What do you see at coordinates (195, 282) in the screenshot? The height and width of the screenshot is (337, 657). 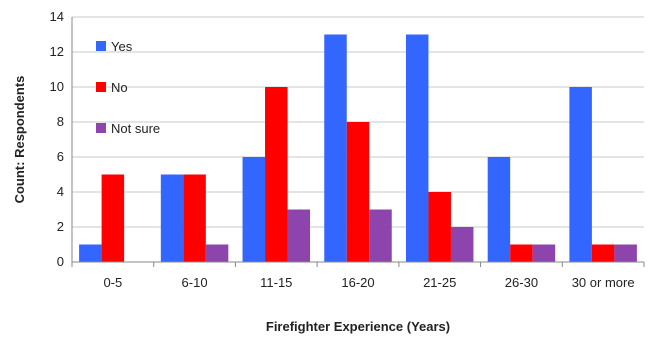 I see `x-tick-label: 6-10` at bounding box center [195, 282].